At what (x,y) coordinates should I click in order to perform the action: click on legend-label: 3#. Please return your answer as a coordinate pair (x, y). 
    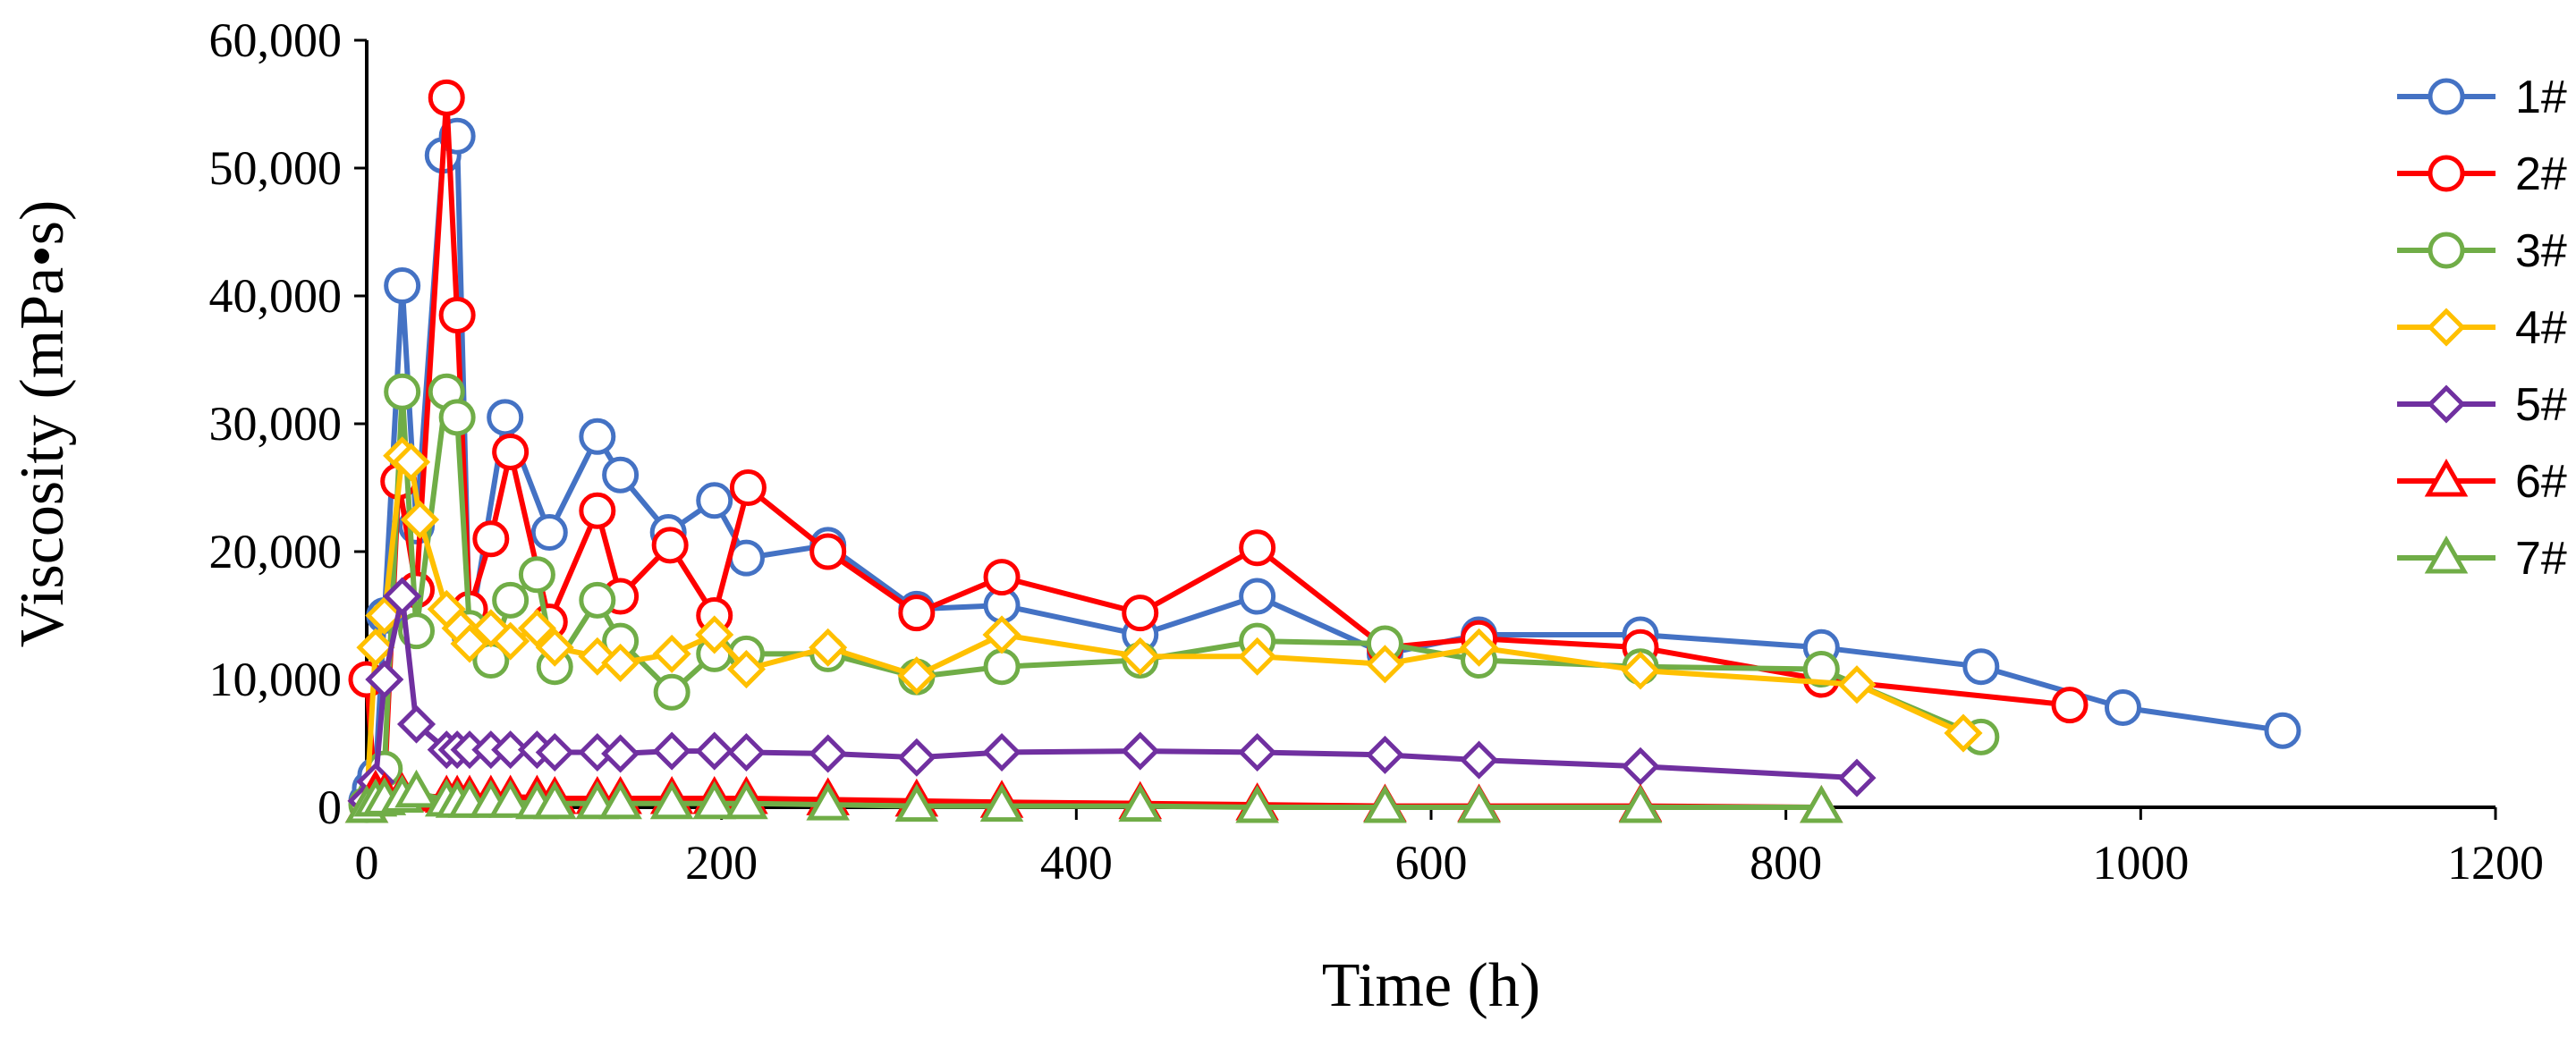
    Looking at the image, I should click on (2541, 251).